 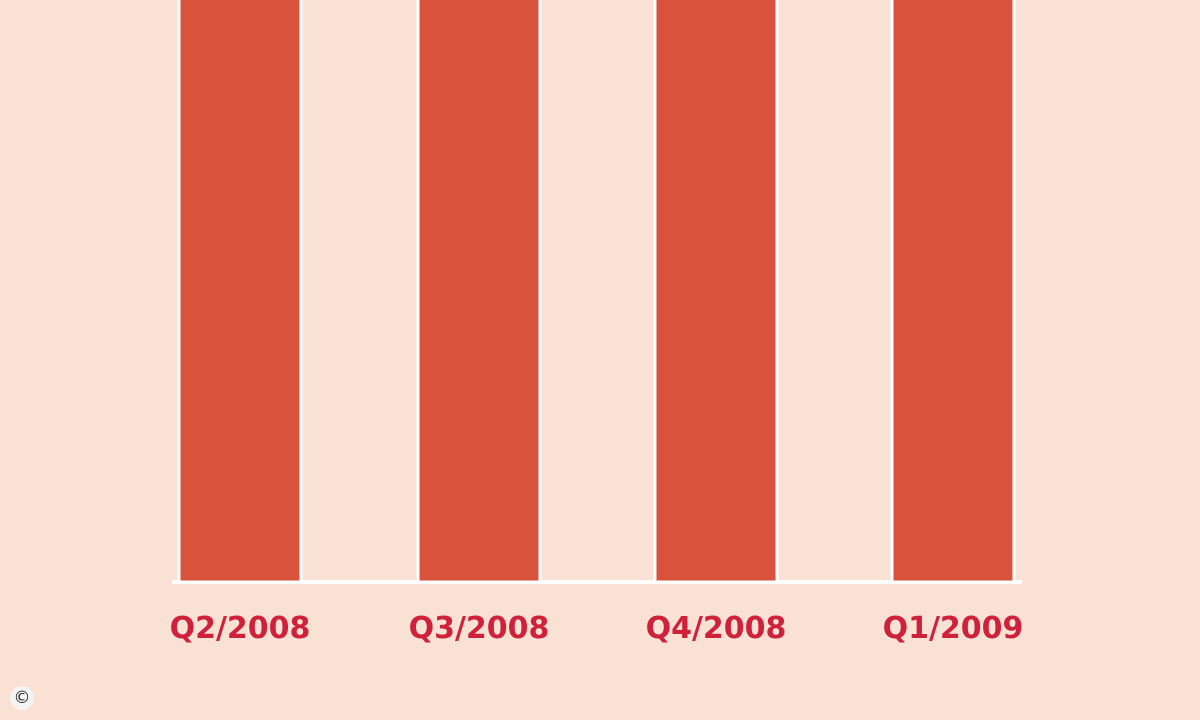 I want to click on category-label-q1-2009: Q1/2009, so click(x=953, y=628).